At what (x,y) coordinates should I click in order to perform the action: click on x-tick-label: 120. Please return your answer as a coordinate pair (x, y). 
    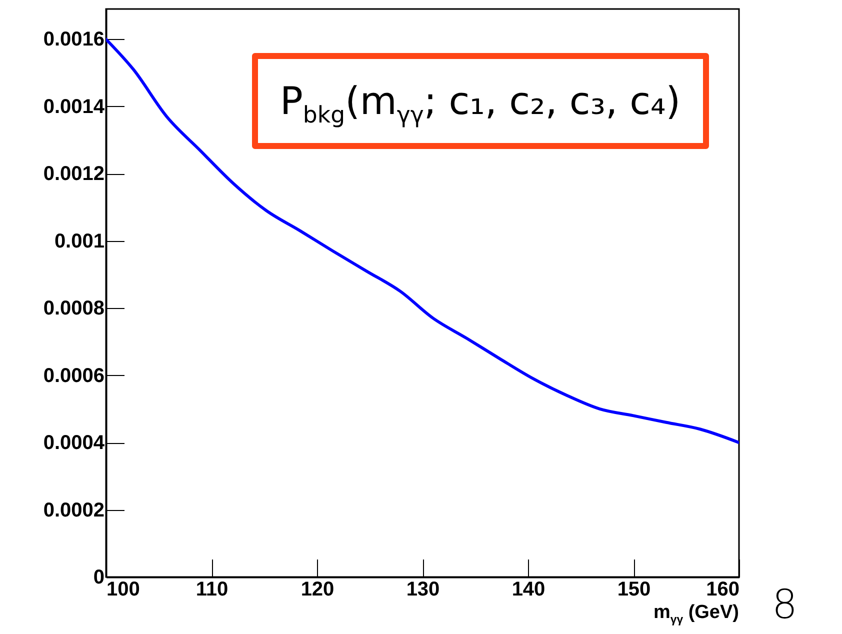
    Looking at the image, I should click on (317, 589).